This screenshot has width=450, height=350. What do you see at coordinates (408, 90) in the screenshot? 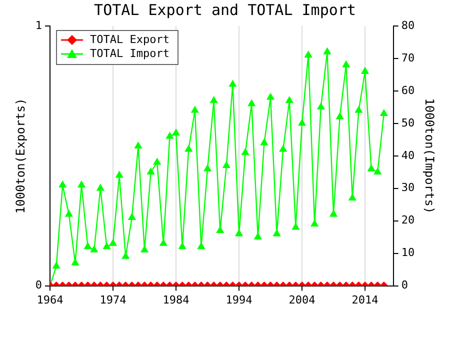
I see `y2-tick-label: 60` at bounding box center [408, 90].